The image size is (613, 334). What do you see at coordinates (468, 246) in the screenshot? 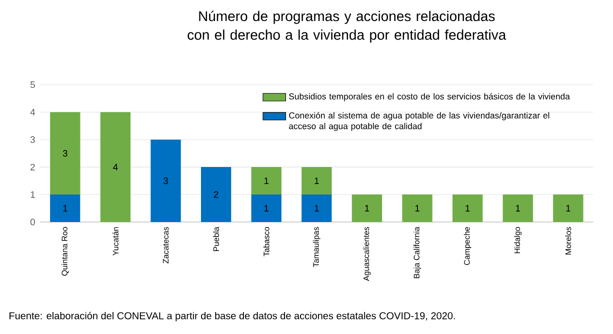
I see `x-tick-label: Campeche` at bounding box center [468, 246].